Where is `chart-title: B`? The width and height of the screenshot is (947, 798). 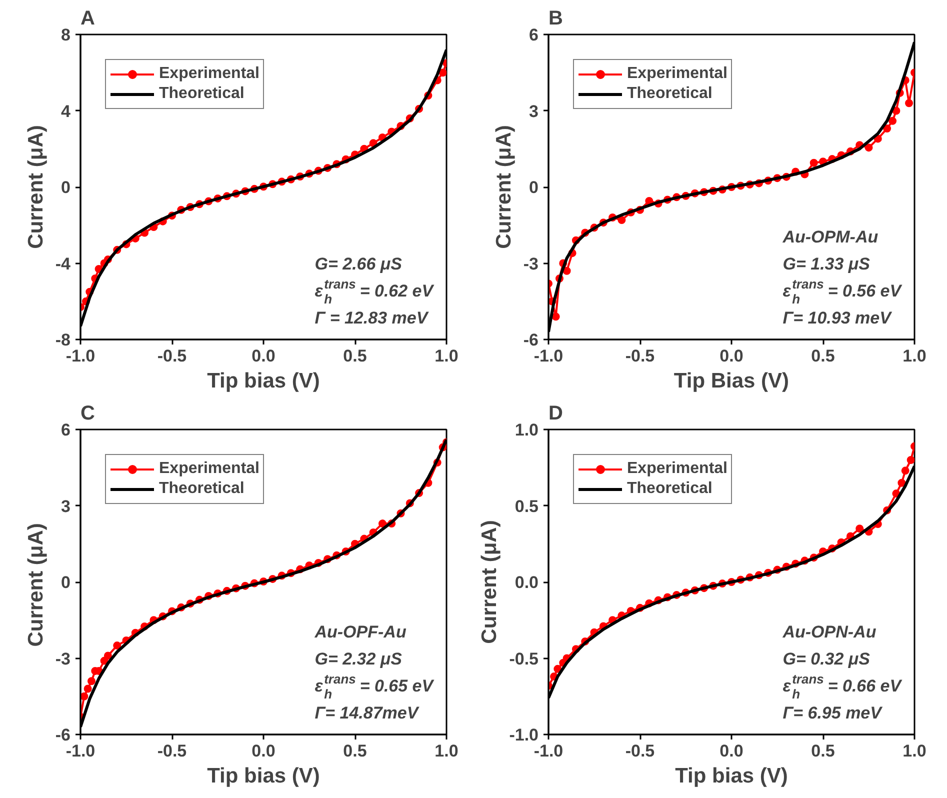 chart-title: B is located at coordinates (555, 19).